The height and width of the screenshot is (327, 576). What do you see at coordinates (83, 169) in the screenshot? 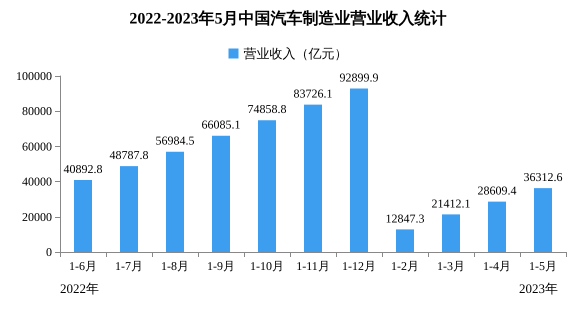
I see `data-label: 40892.8` at bounding box center [83, 169].